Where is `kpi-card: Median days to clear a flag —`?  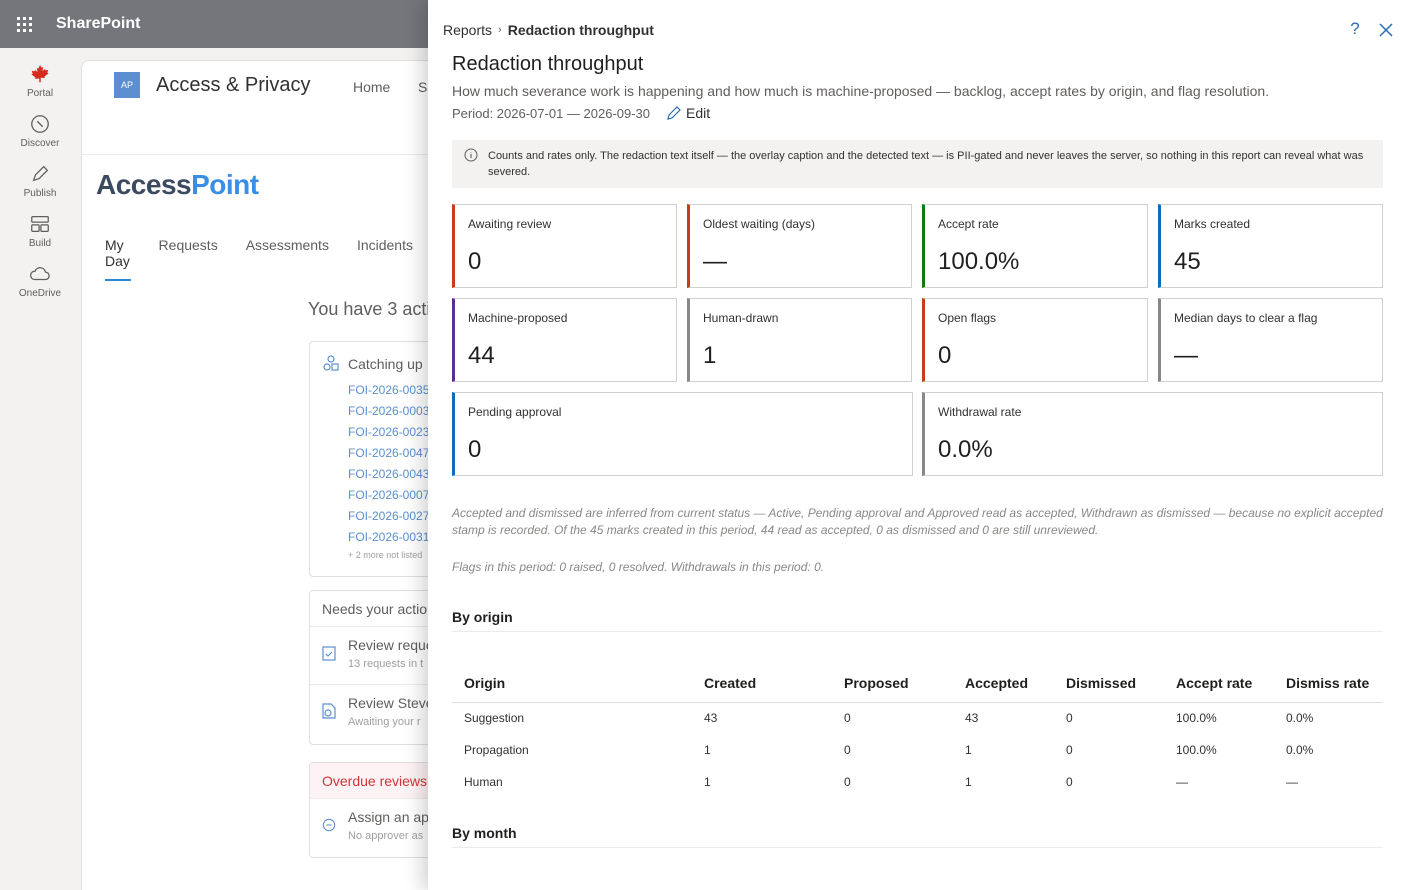
kpi-card: Median days to clear a flag — is located at coordinates (1270, 340).